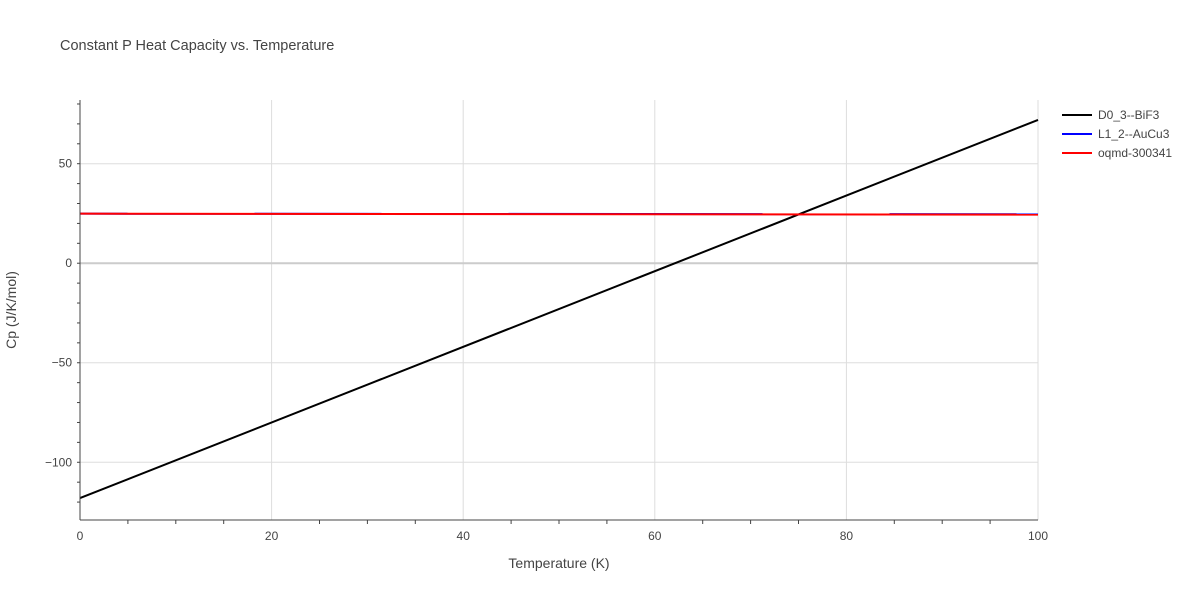 This screenshot has height=600, width=1200. What do you see at coordinates (558, 563) in the screenshot?
I see `x-axis-title: Temperature (K)` at bounding box center [558, 563].